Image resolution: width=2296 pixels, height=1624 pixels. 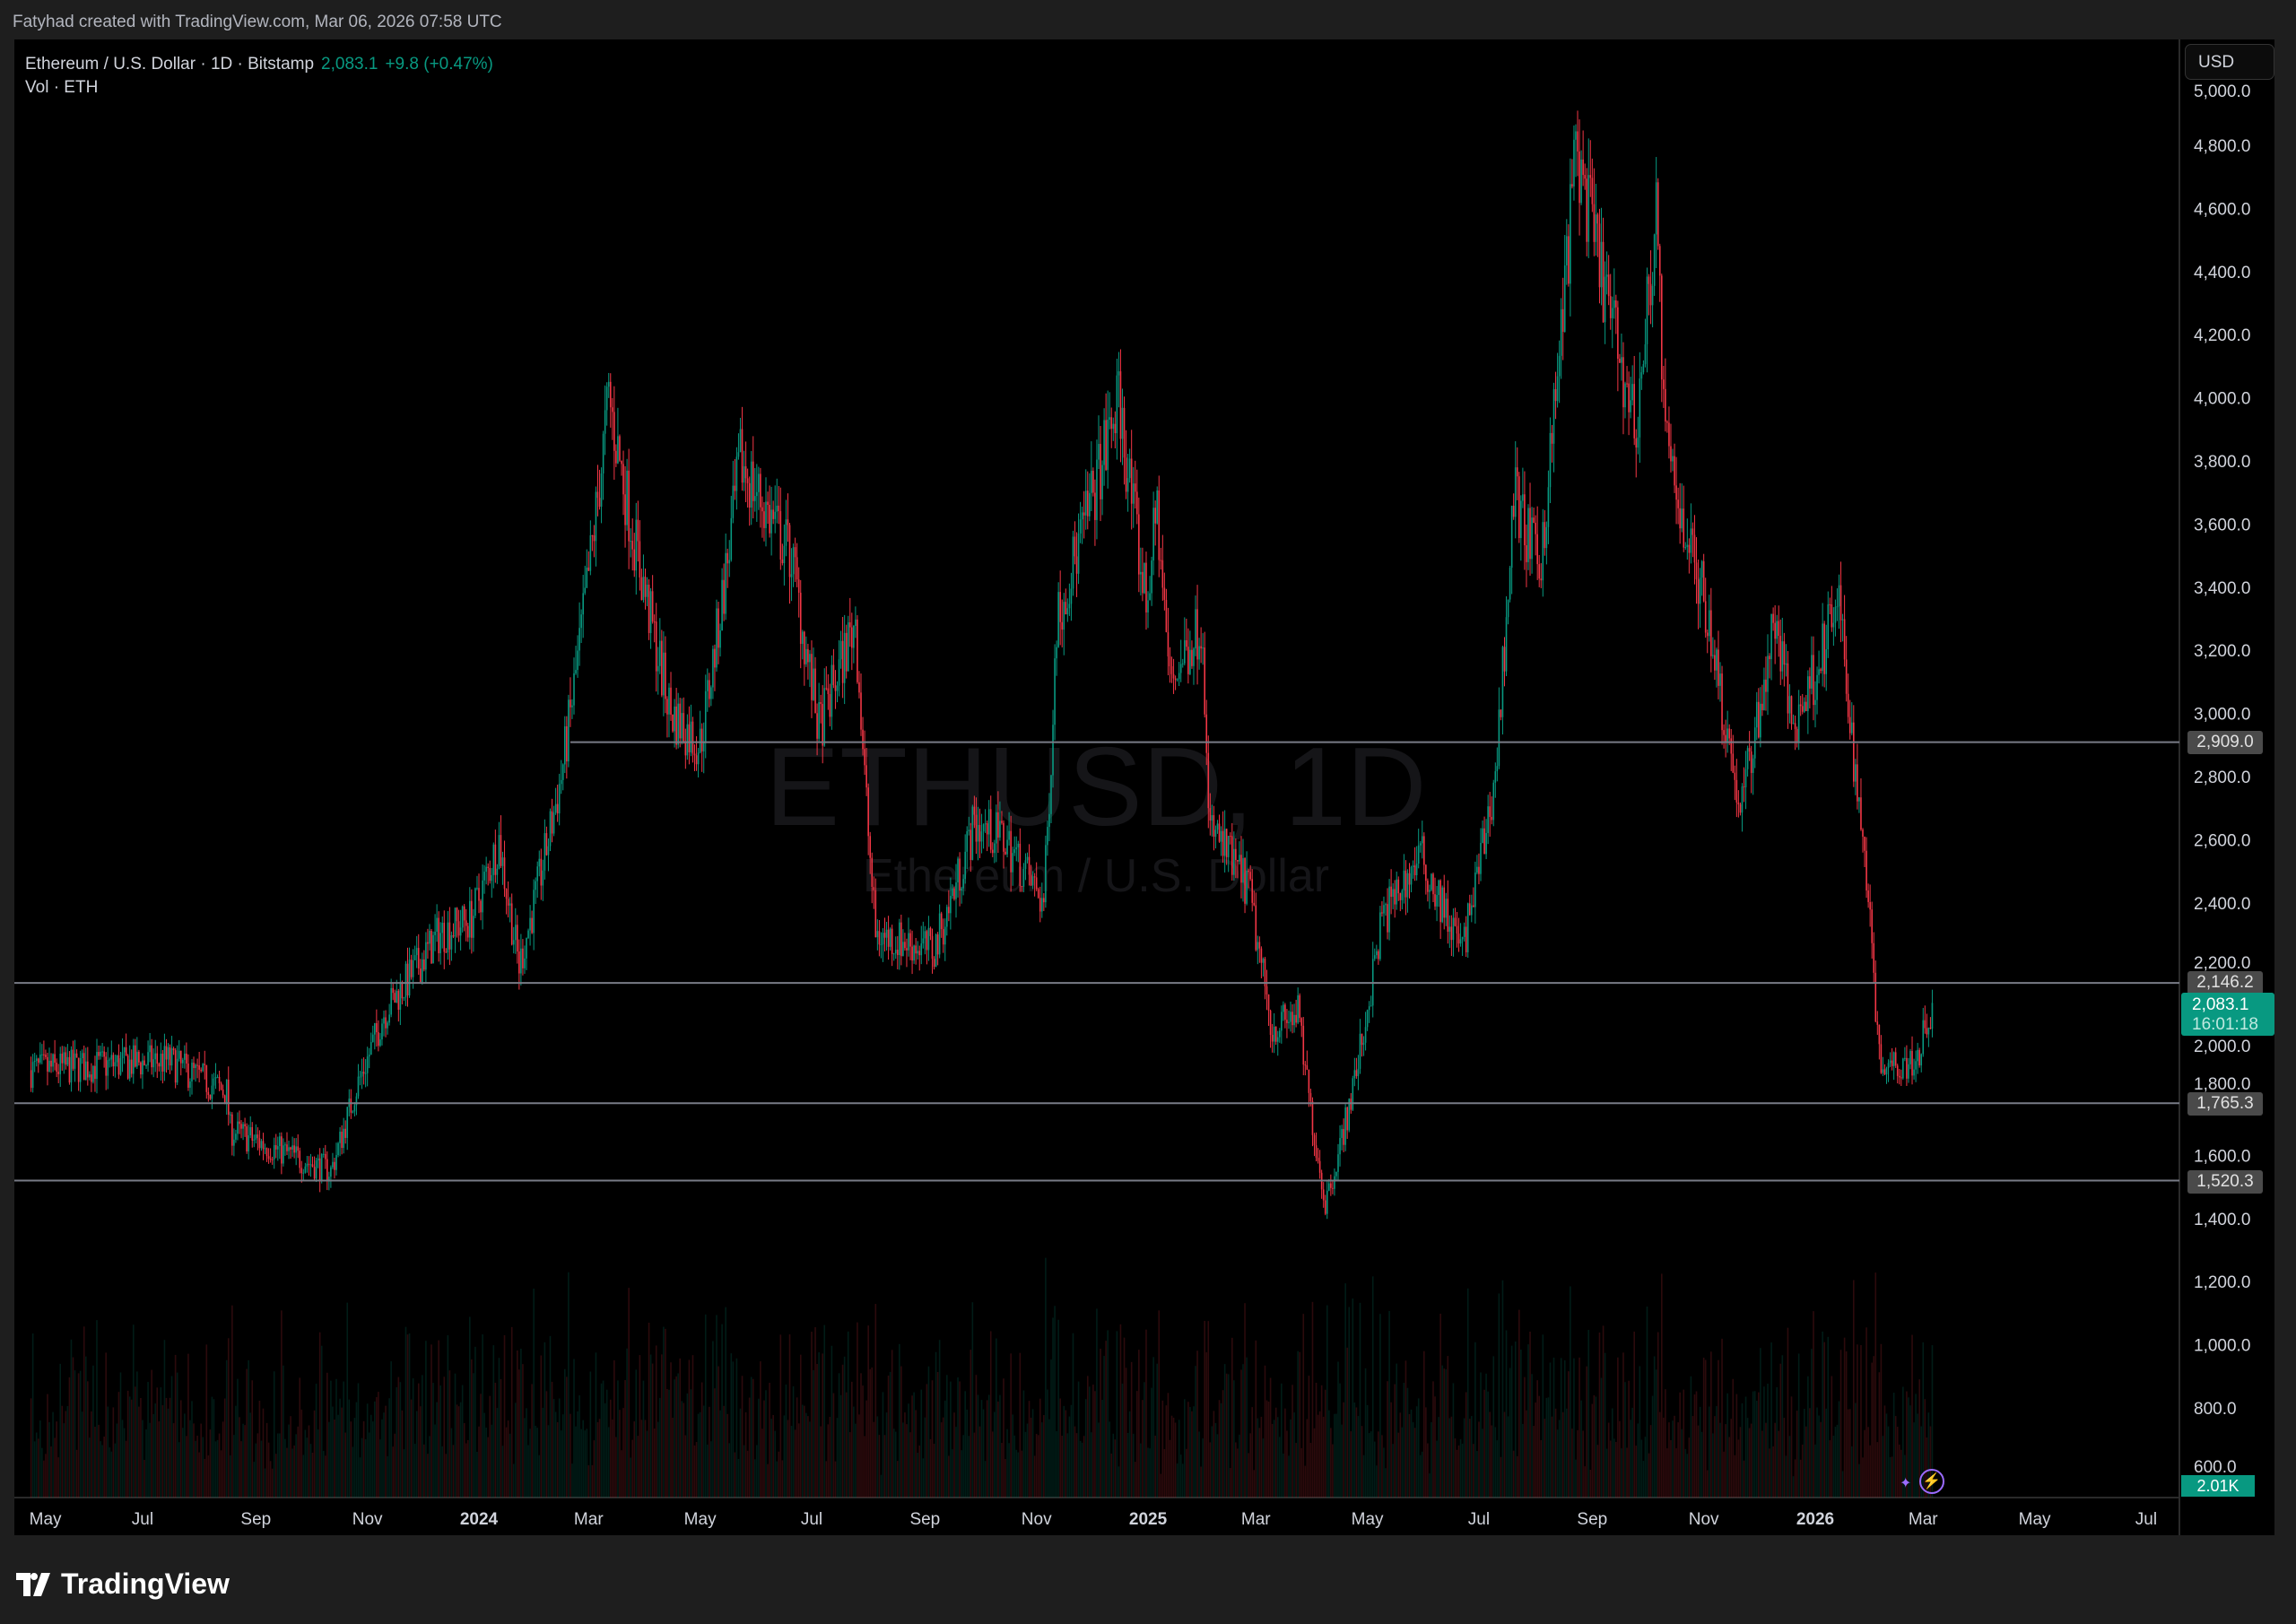 I want to click on price-tick-label: 3,400.0, so click(x=2222, y=588).